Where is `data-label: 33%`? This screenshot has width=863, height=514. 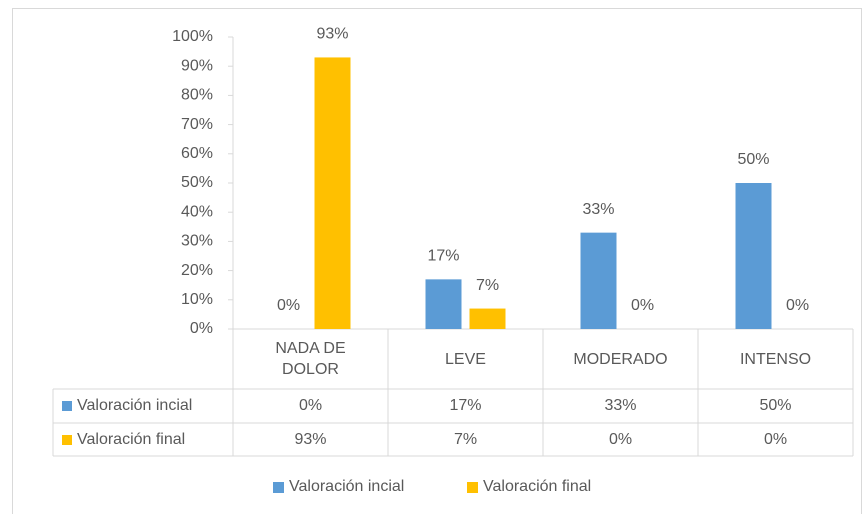
data-label: 33% is located at coordinates (598, 209).